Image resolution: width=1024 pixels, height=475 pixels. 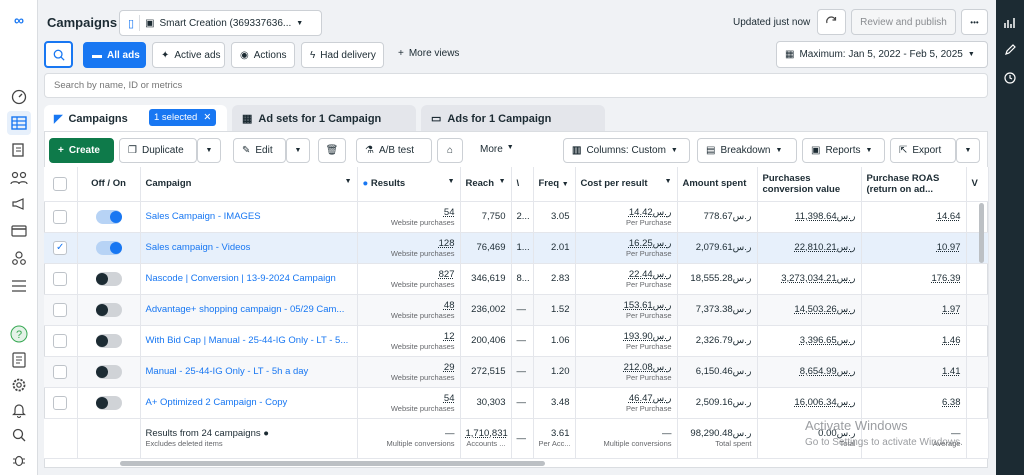 I want to click on search-icon, so click(x=19, y=435).